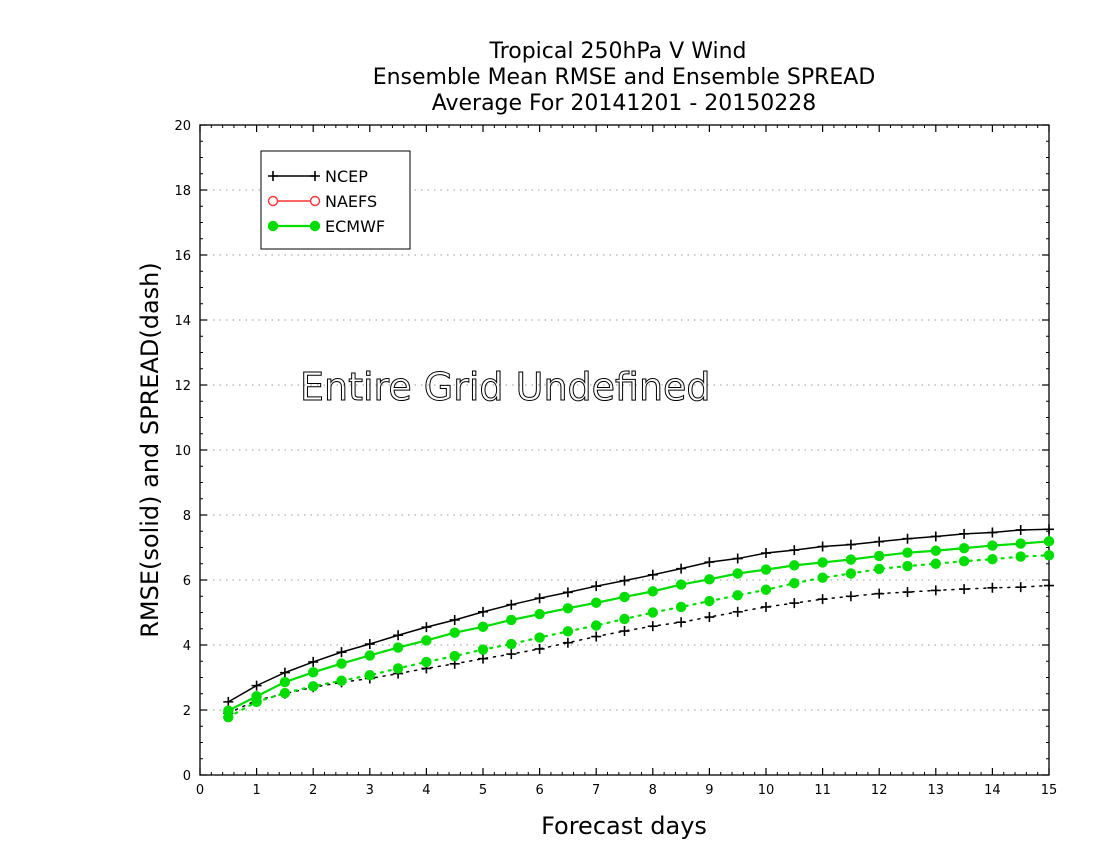 Image resolution: width=1100 pixels, height=850 pixels. I want to click on legend-item-ecmwf: ECMWF, so click(326, 226).